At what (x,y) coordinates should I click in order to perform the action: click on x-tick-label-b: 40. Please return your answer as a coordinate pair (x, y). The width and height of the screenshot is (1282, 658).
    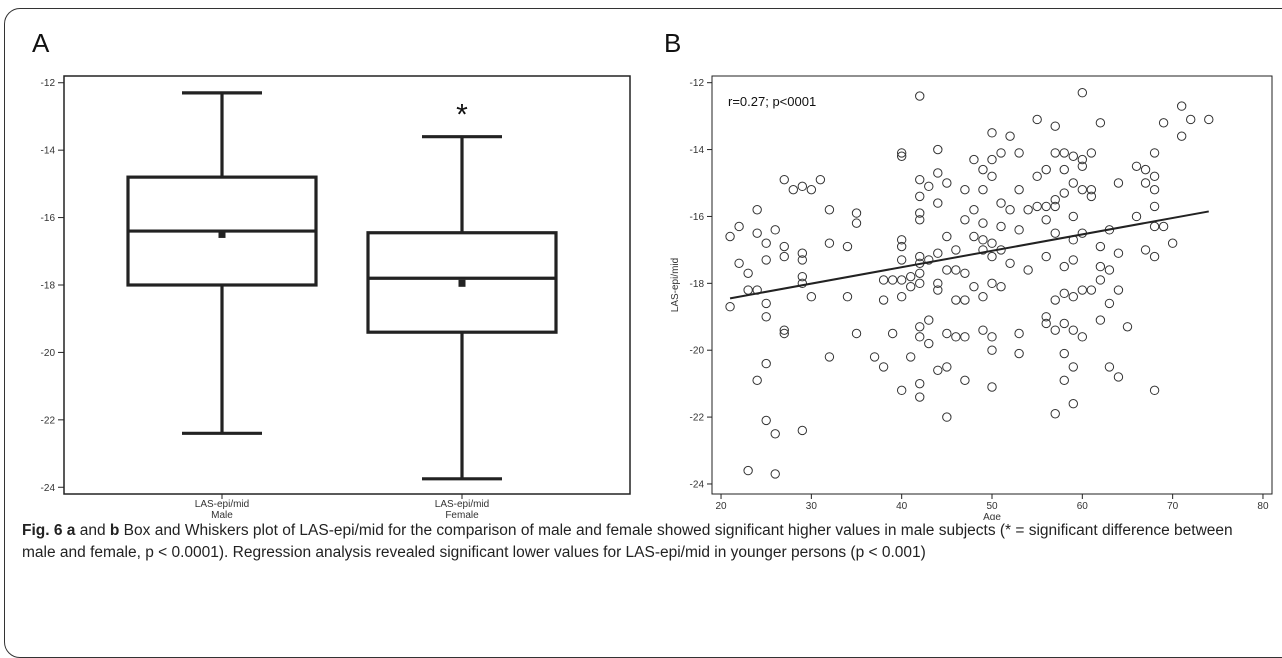
    Looking at the image, I should click on (902, 506).